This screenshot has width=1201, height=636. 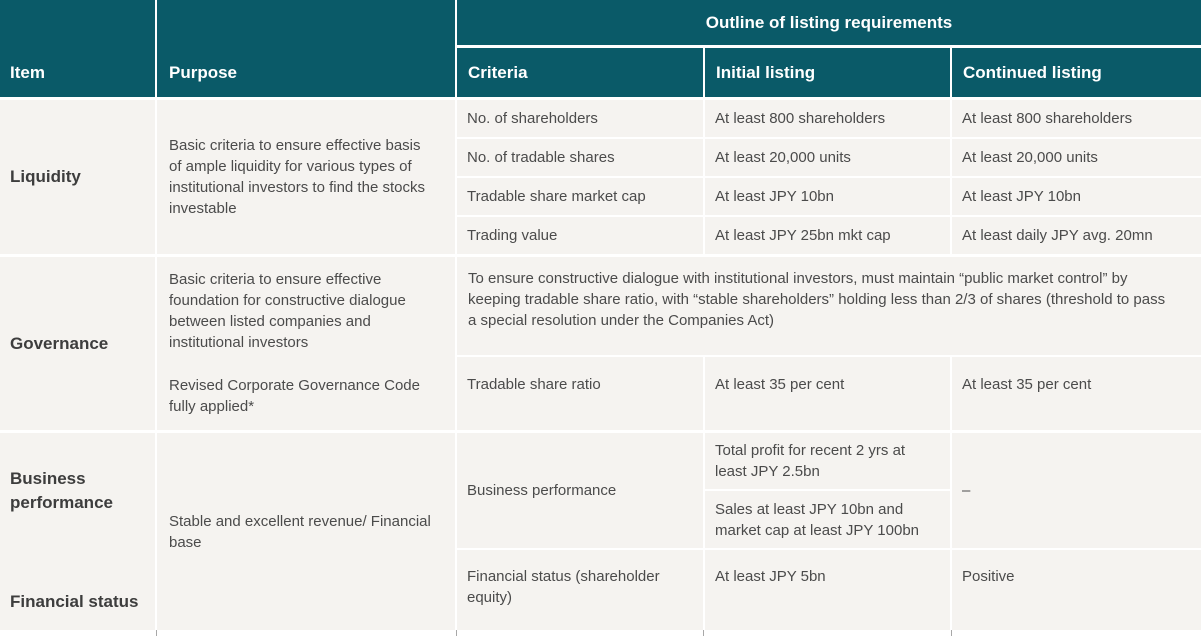 What do you see at coordinates (580, 196) in the screenshot?
I see `liquidity-row-criteria: Tradable share market cap` at bounding box center [580, 196].